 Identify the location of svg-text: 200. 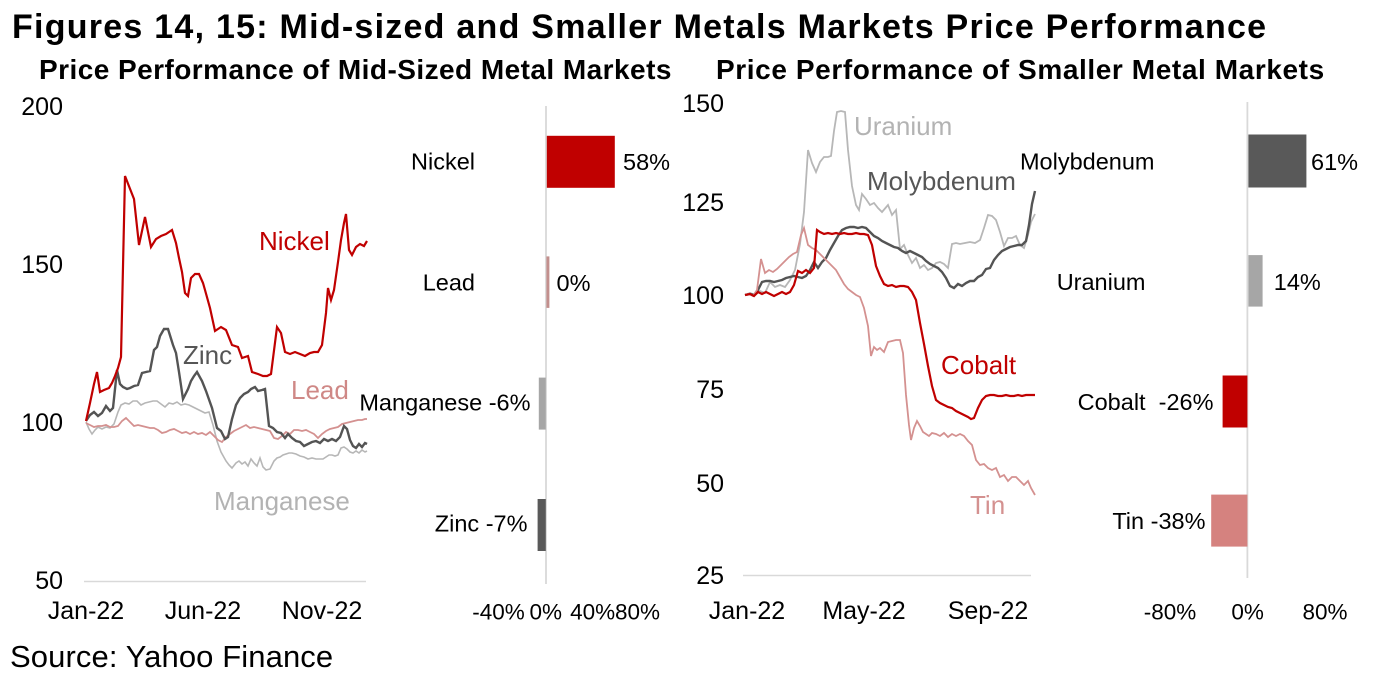
(42, 107).